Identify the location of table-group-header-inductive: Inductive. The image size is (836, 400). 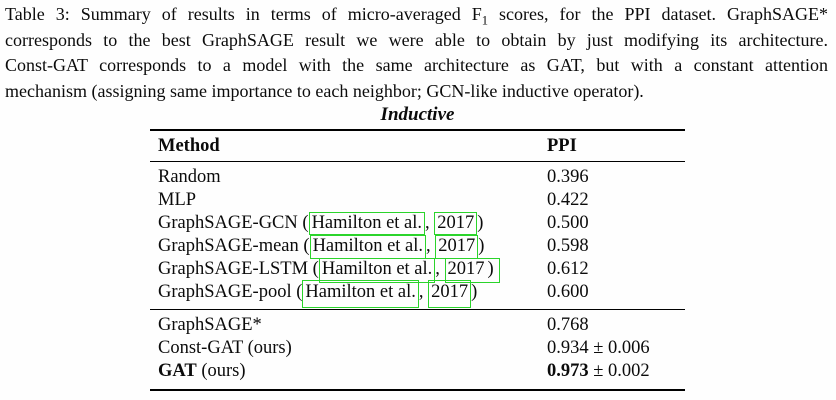
(417, 114).